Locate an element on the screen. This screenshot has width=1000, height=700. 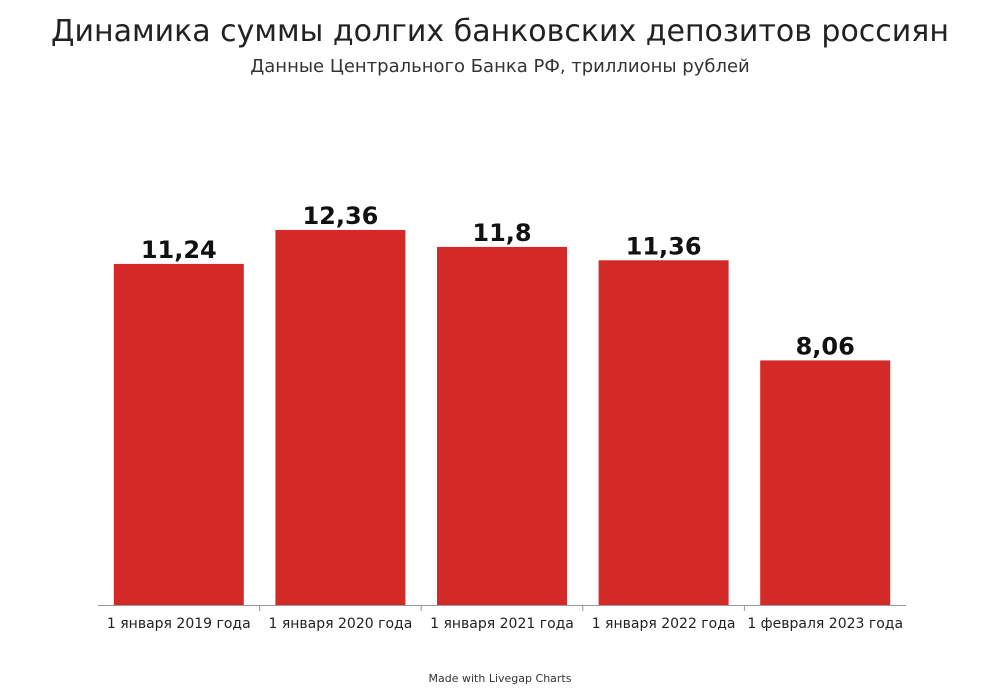
bar-value-label: 11,8 is located at coordinates (501, 233).